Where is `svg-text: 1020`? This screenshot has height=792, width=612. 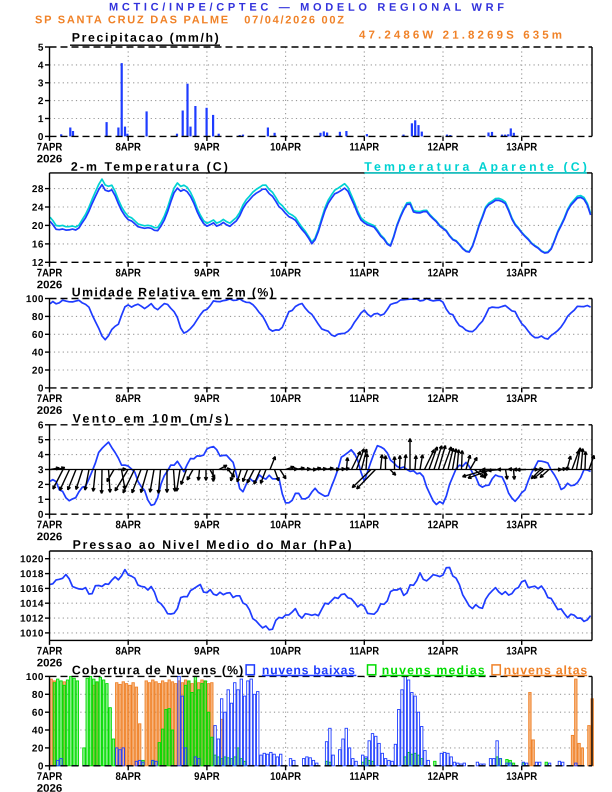
svg-text: 1020 is located at coordinates (32, 559).